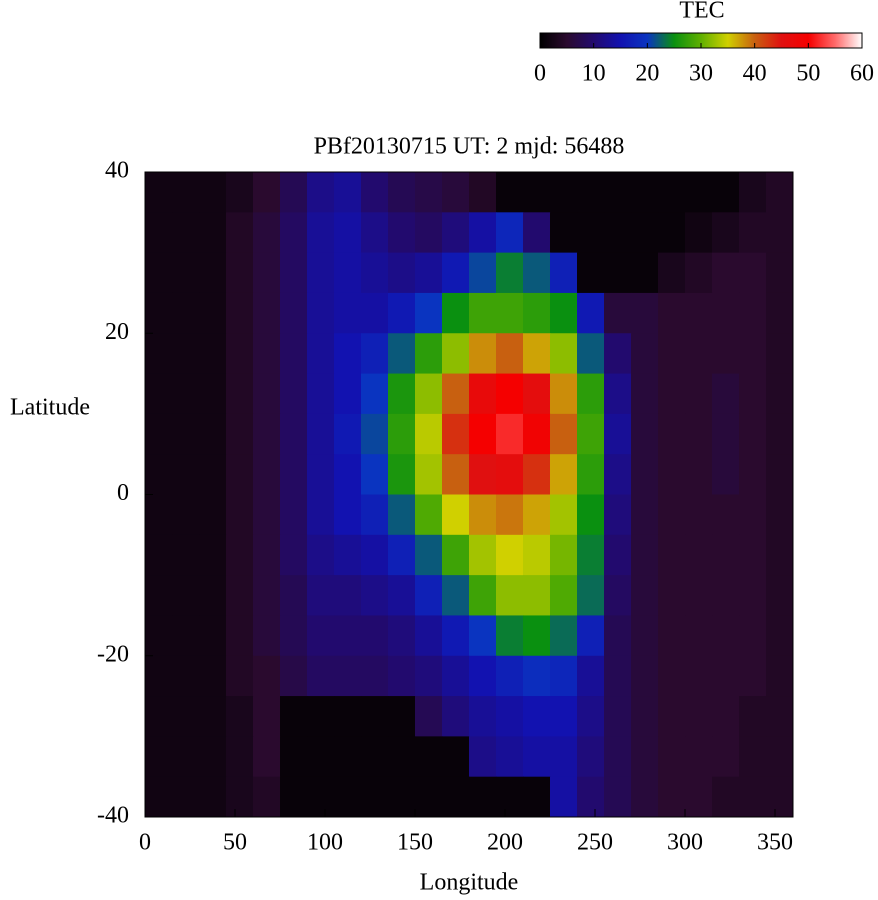 This screenshot has width=878, height=900. What do you see at coordinates (469, 883) in the screenshot?
I see `x-axis-label: Longitude` at bounding box center [469, 883].